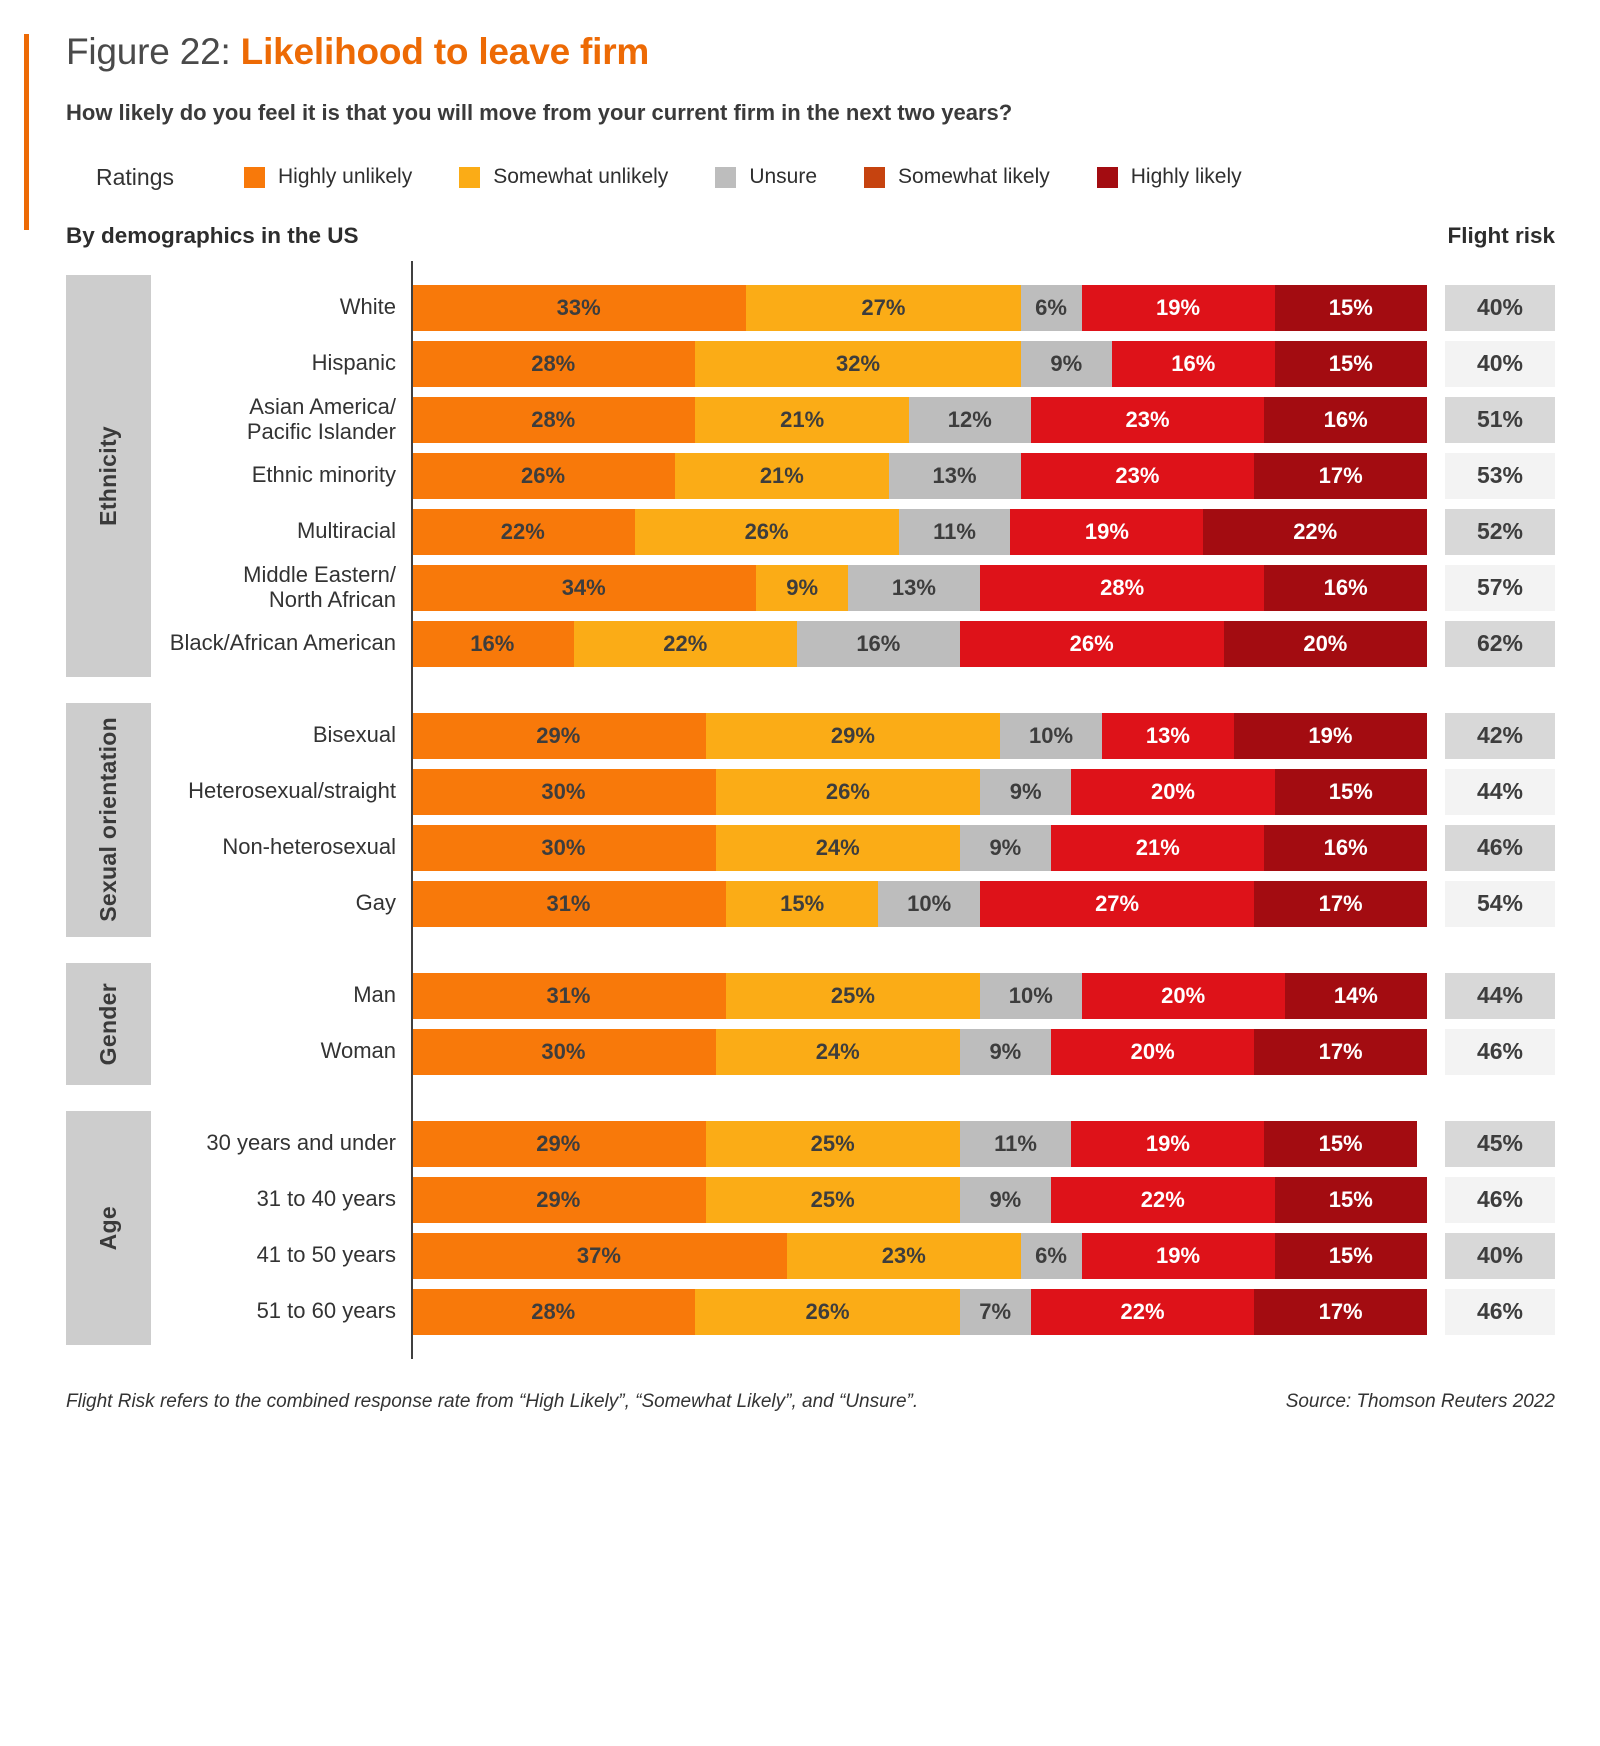  Describe the element at coordinates (282, 643) in the screenshot. I see `row-label: Black/African American` at that location.